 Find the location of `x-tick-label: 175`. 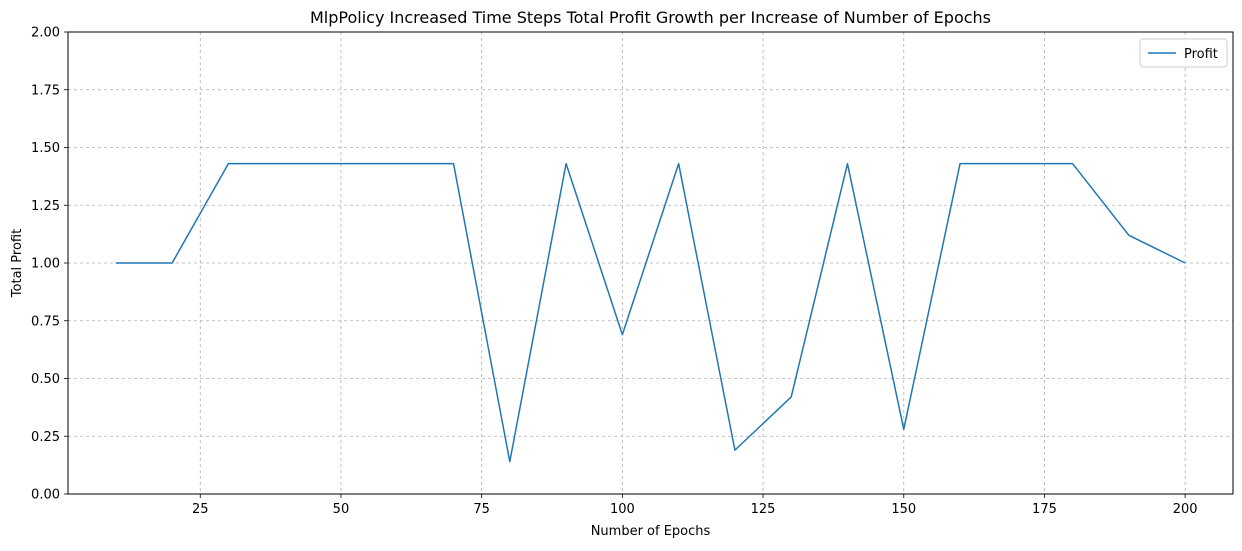

x-tick-label: 175 is located at coordinates (1044, 509).